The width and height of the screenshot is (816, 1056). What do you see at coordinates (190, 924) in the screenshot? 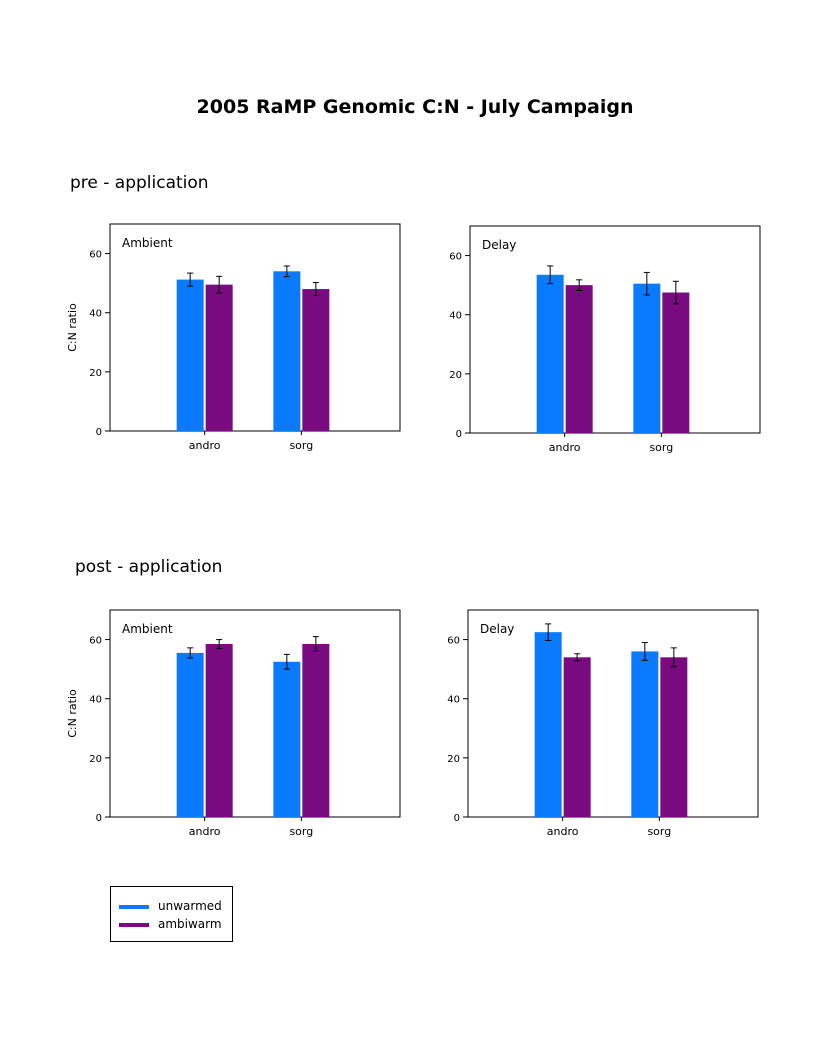
I see `legend-label-ambiwarm: ambiwarm` at bounding box center [190, 924].